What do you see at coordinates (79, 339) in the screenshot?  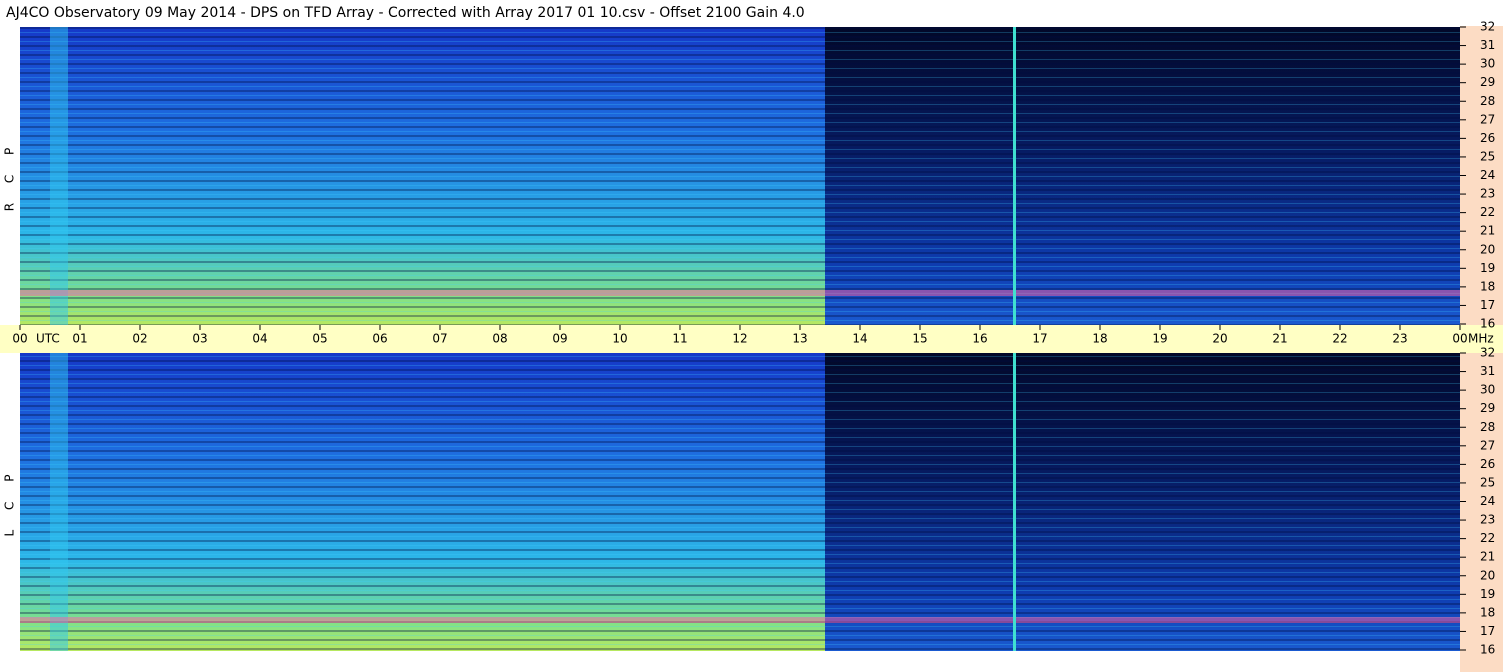 I see `x-tick-label: 01` at bounding box center [79, 339].